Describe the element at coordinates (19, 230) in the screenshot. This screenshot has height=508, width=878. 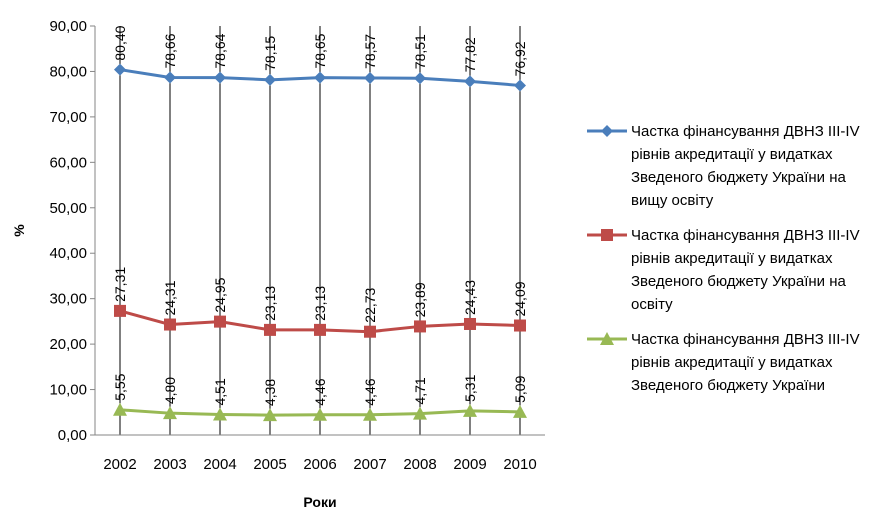
I see `y-axis-title: %` at that location.